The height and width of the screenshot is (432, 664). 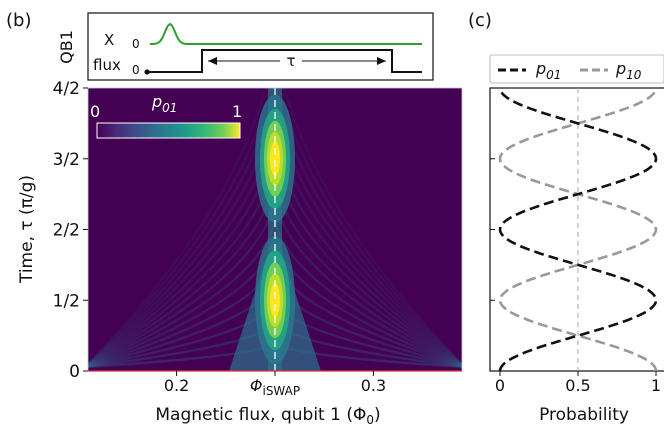 I want to click on tau-arrow-right-head, so click(x=381, y=61).